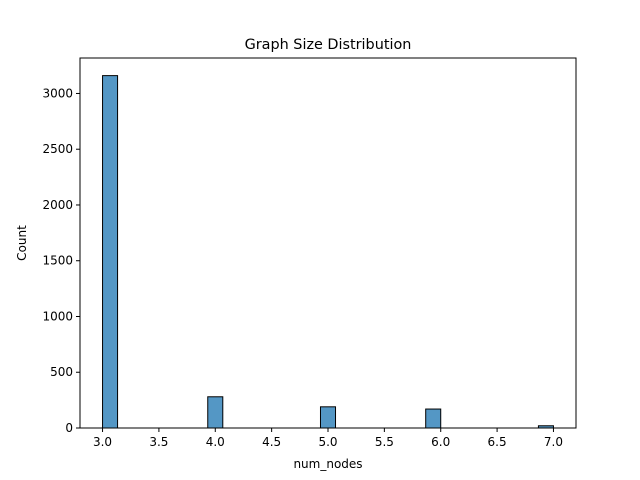 This screenshot has height=480, width=640. What do you see at coordinates (440, 442) in the screenshot?
I see `x-tick-label: 6.0` at bounding box center [440, 442].